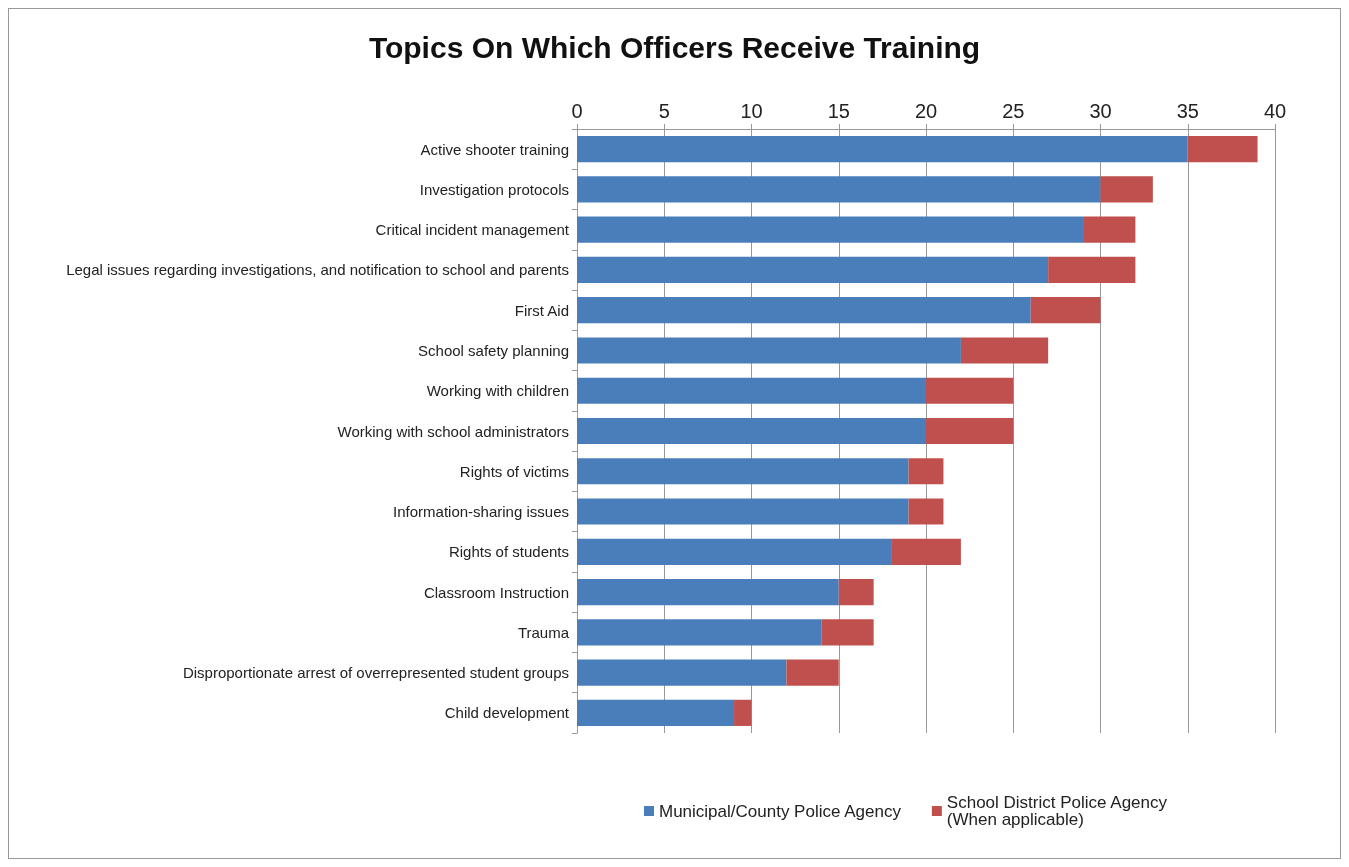 The image size is (1349, 867). What do you see at coordinates (493, 350) in the screenshot?
I see `y-tick-label: School safety planning` at bounding box center [493, 350].